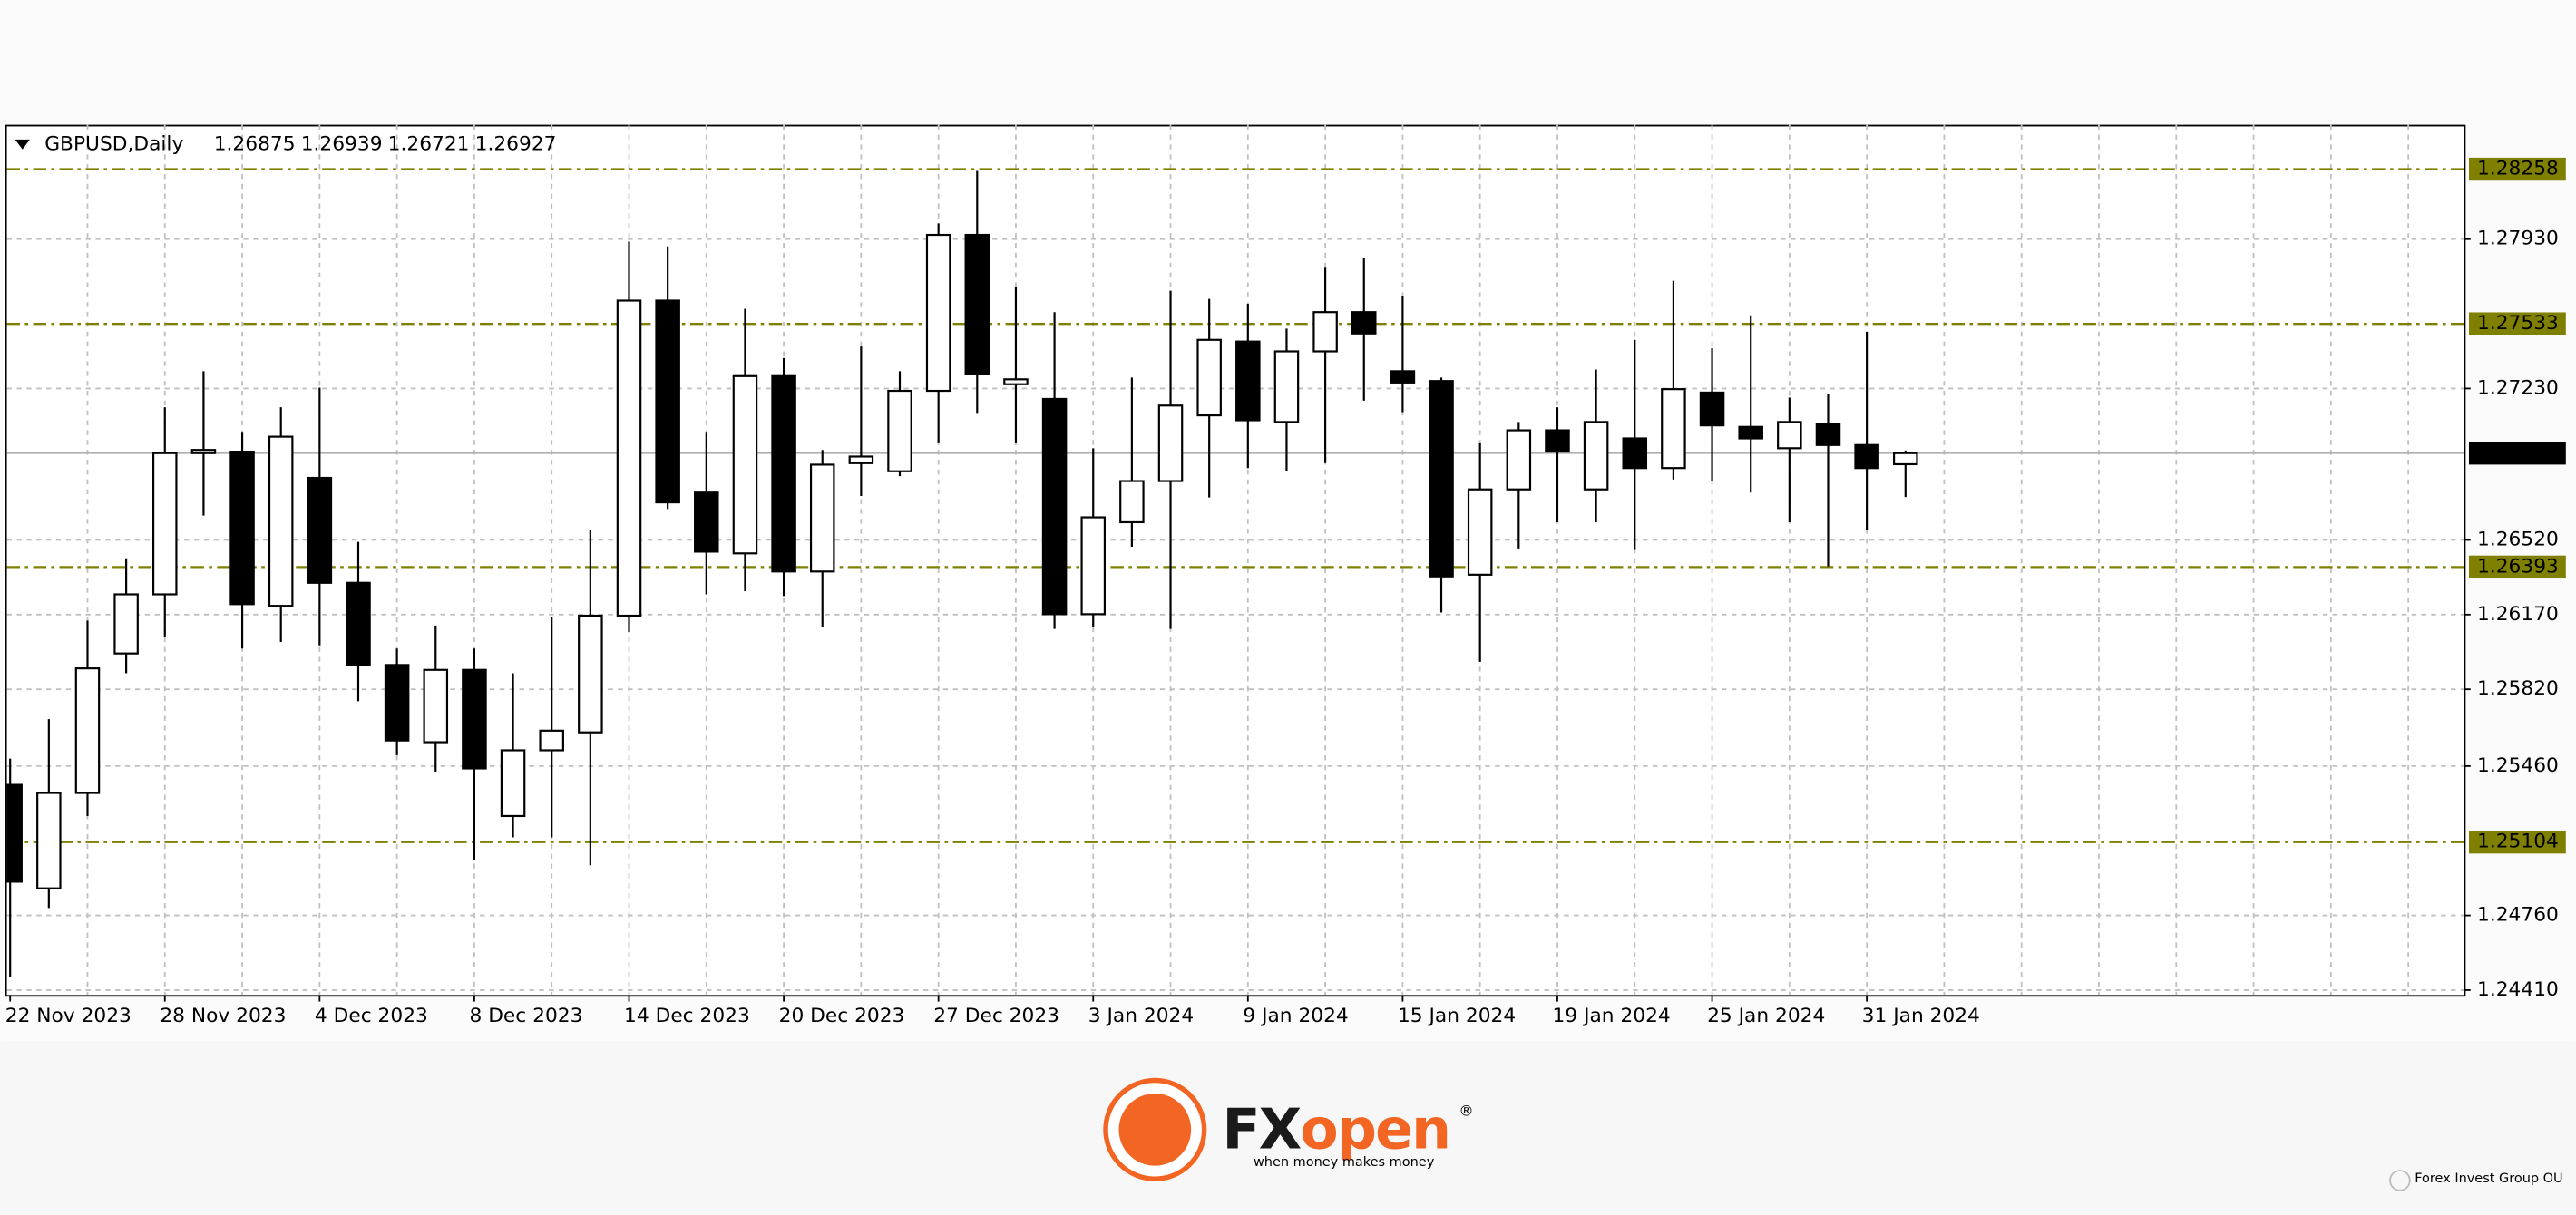  Describe the element at coordinates (429, 144) in the screenshot. I see `ohlc-low: 1.26721` at that location.